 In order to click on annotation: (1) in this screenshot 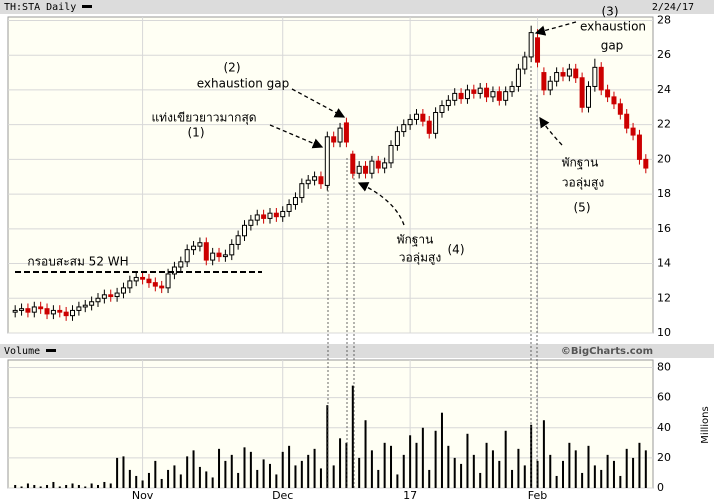, I will do `click(196, 133)`.